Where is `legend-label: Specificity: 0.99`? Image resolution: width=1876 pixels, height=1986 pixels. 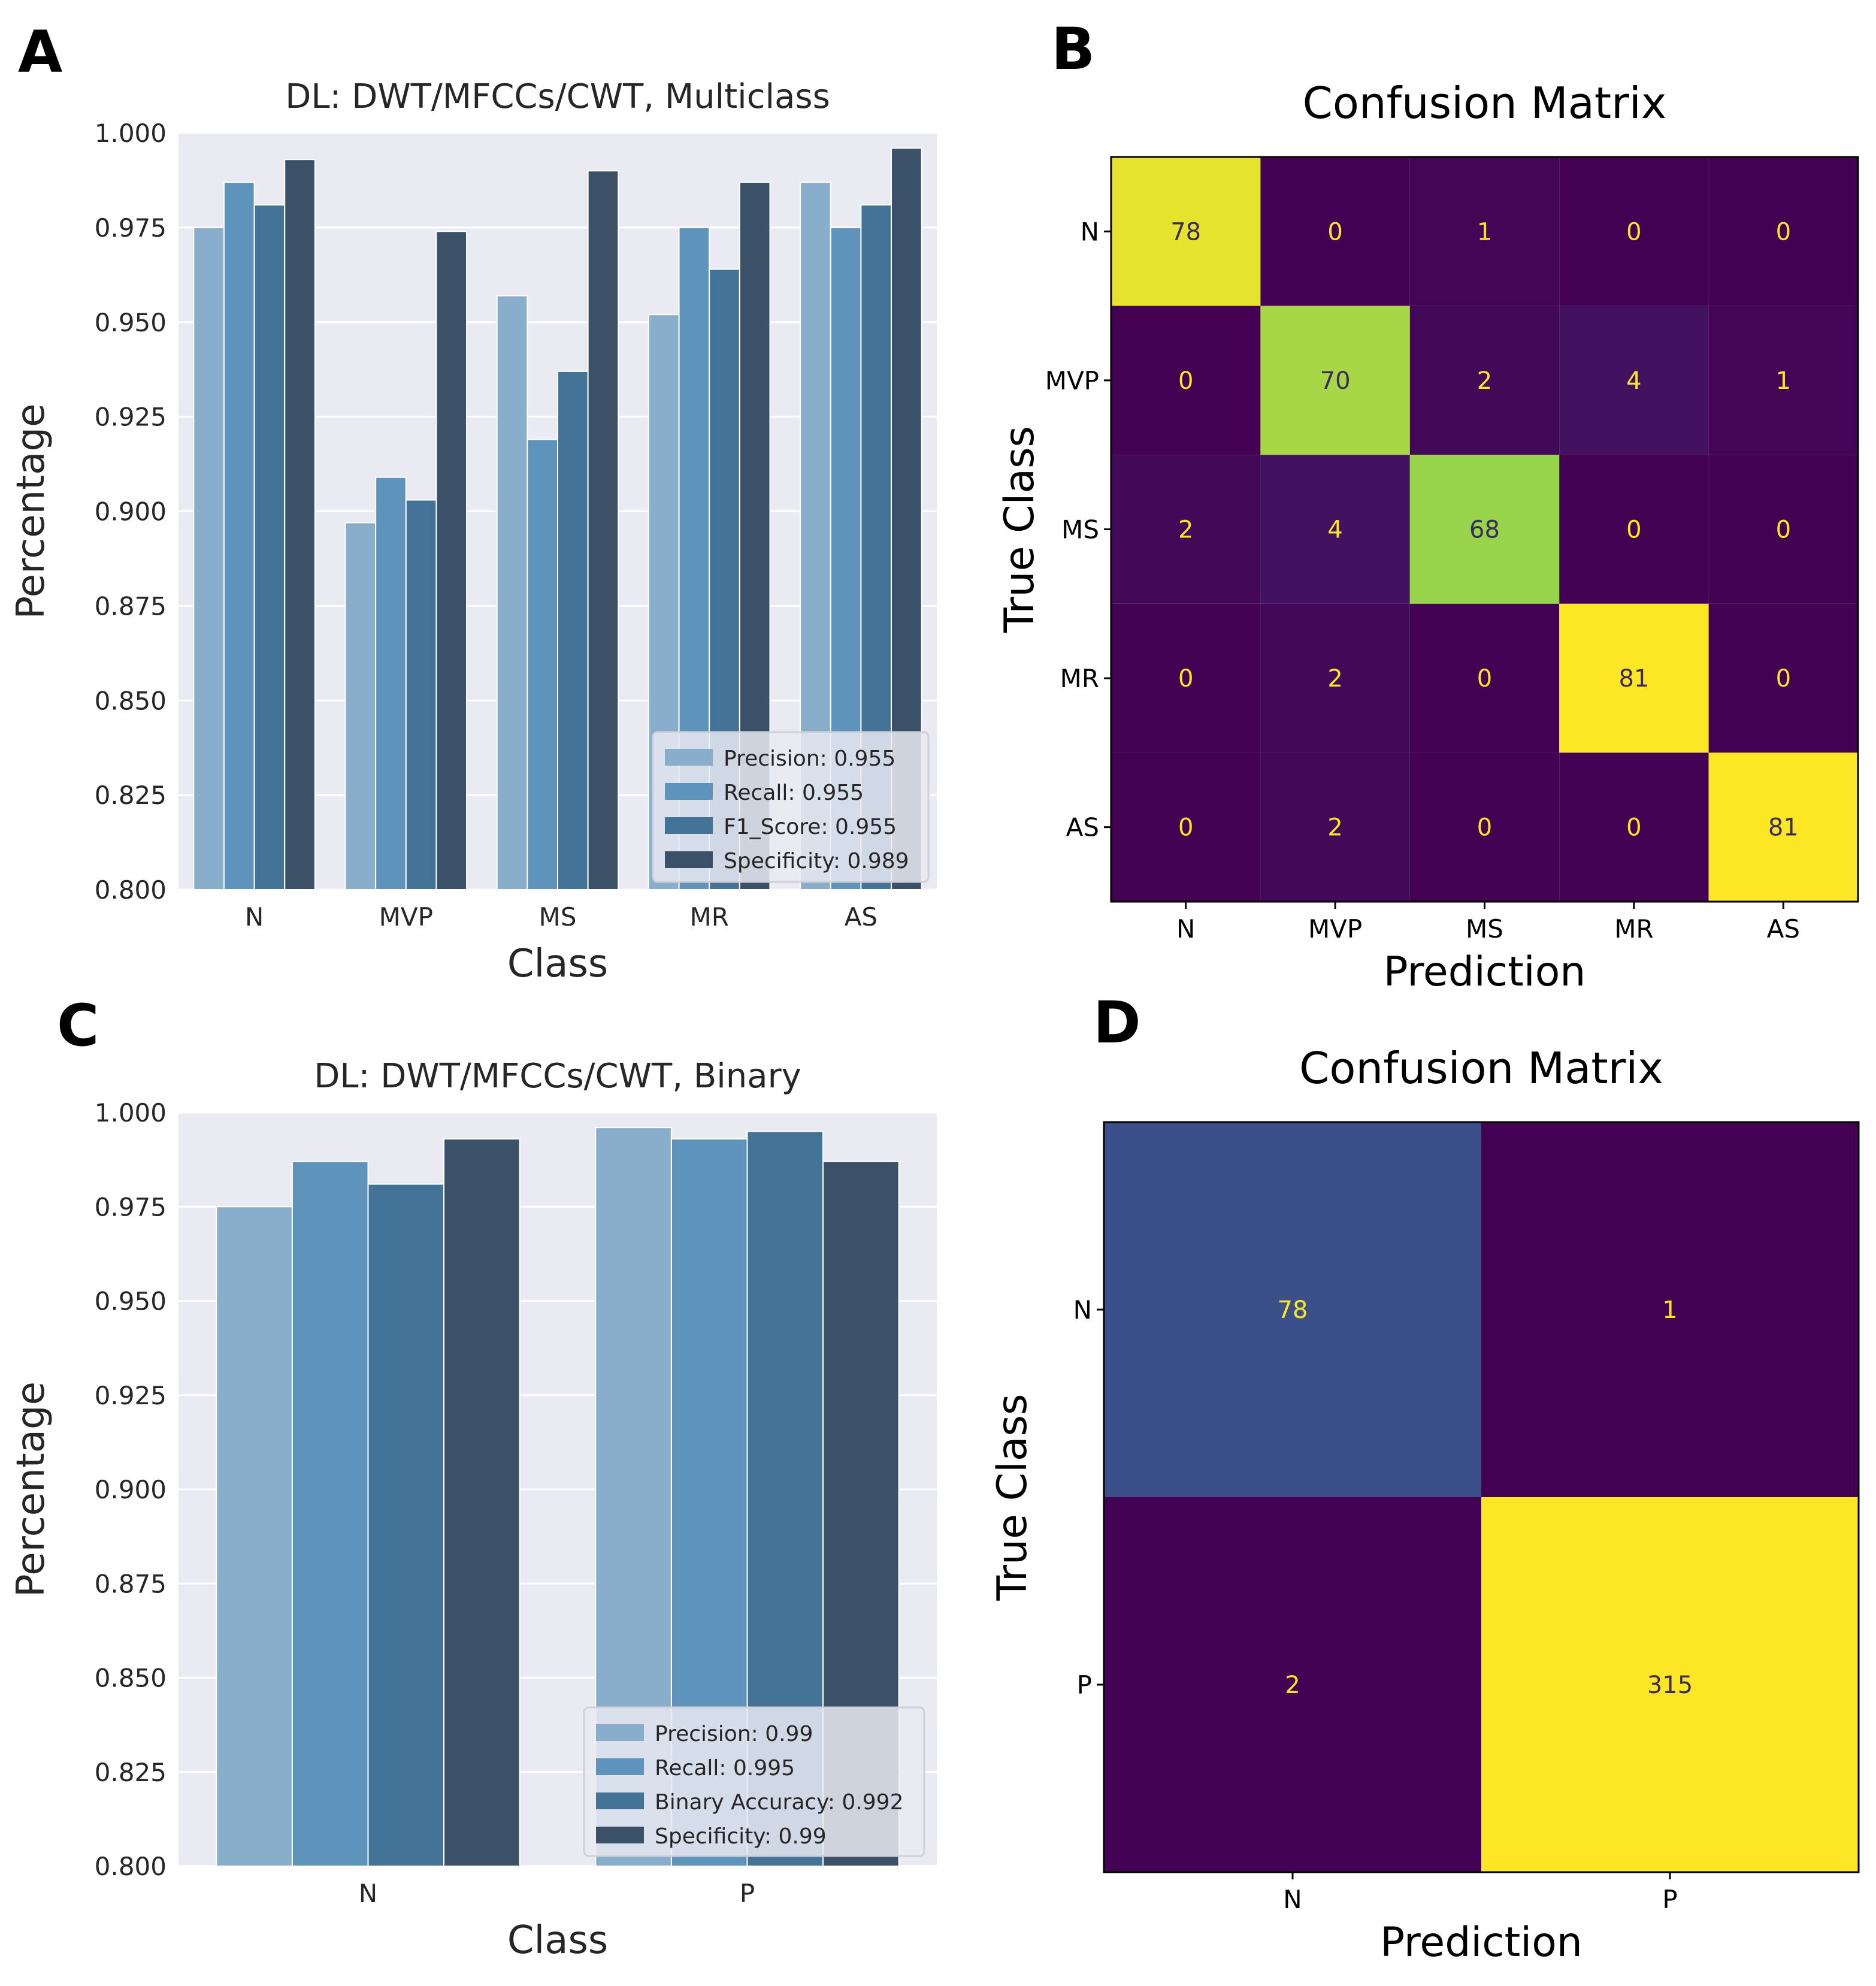 legend-label: Specificity: 0.99 is located at coordinates (741, 1836).